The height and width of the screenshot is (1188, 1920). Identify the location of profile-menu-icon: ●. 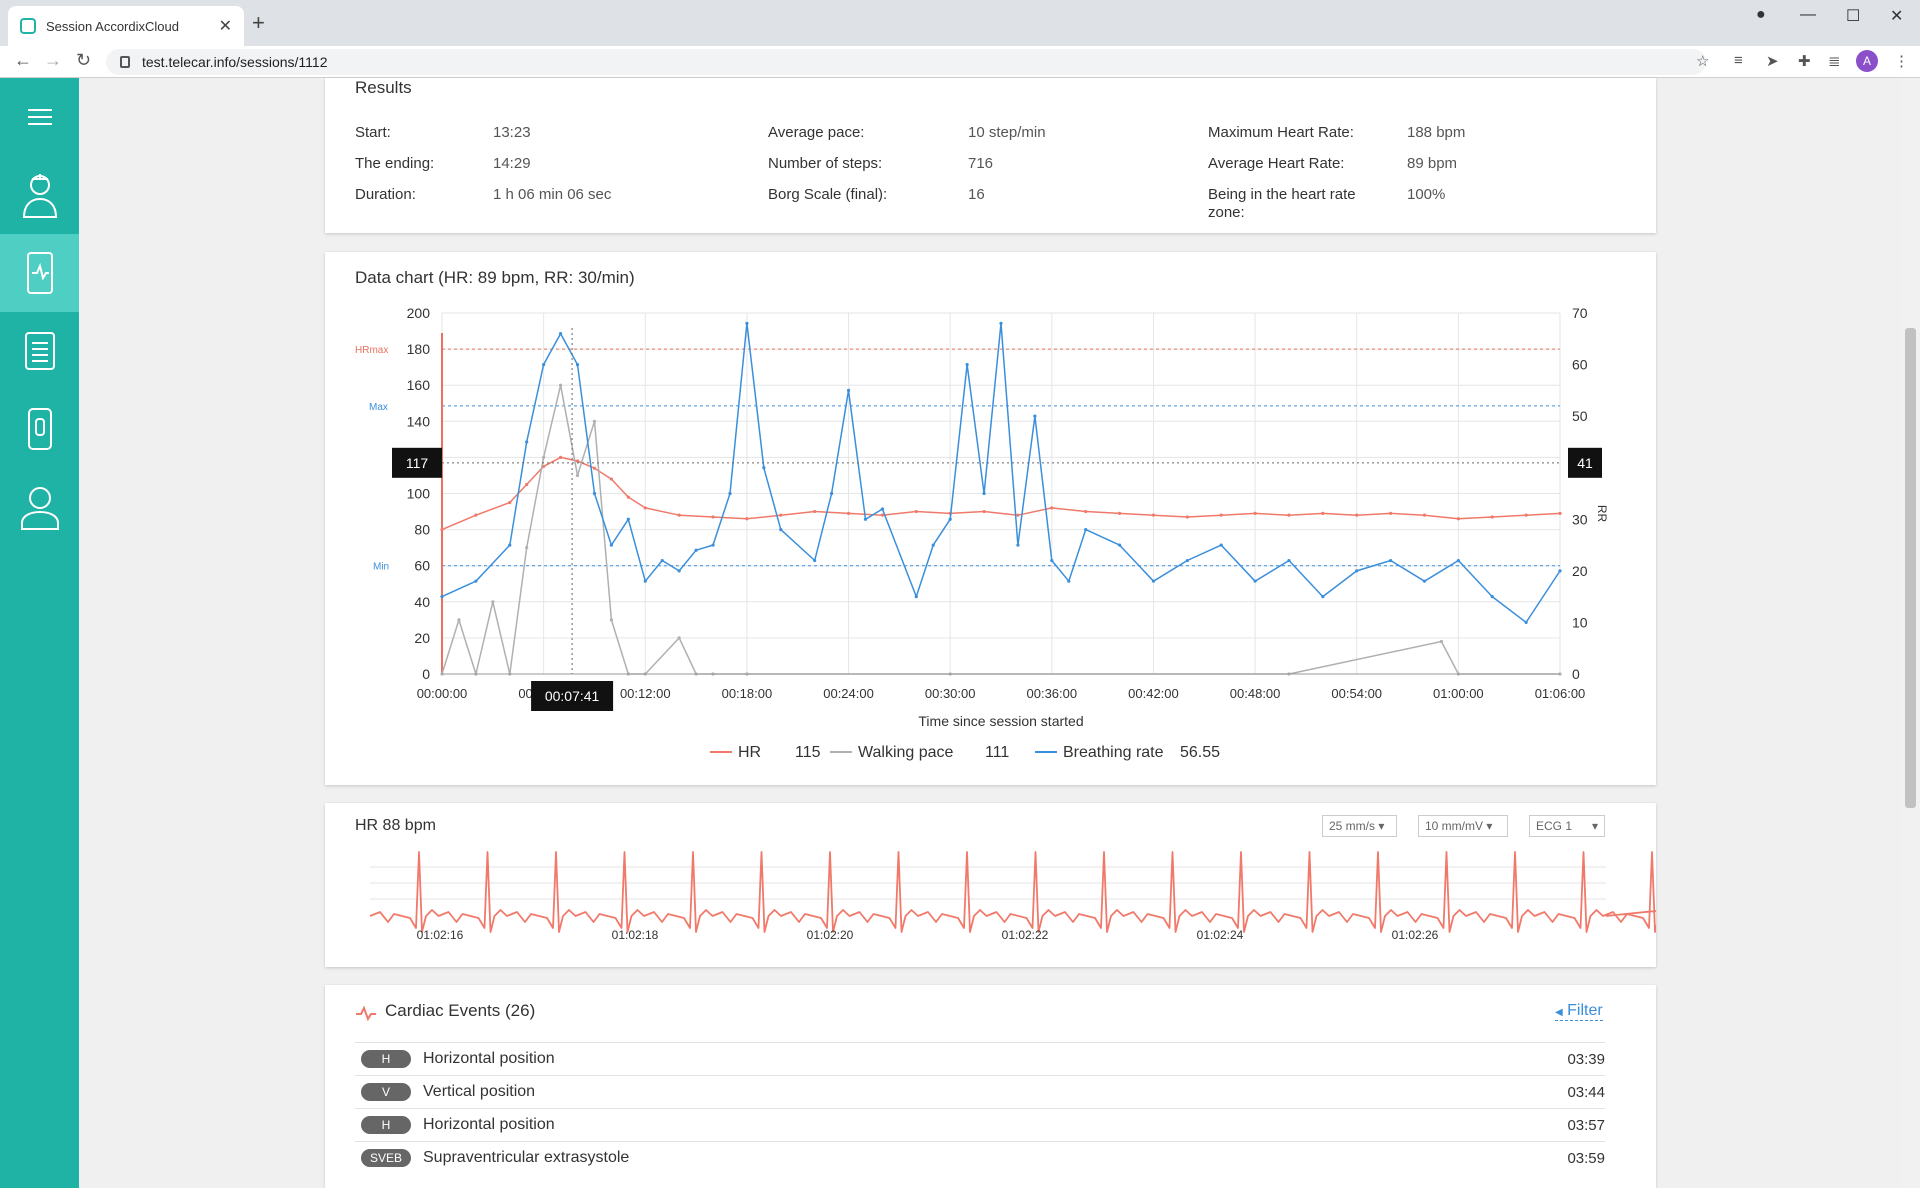
(1761, 14).